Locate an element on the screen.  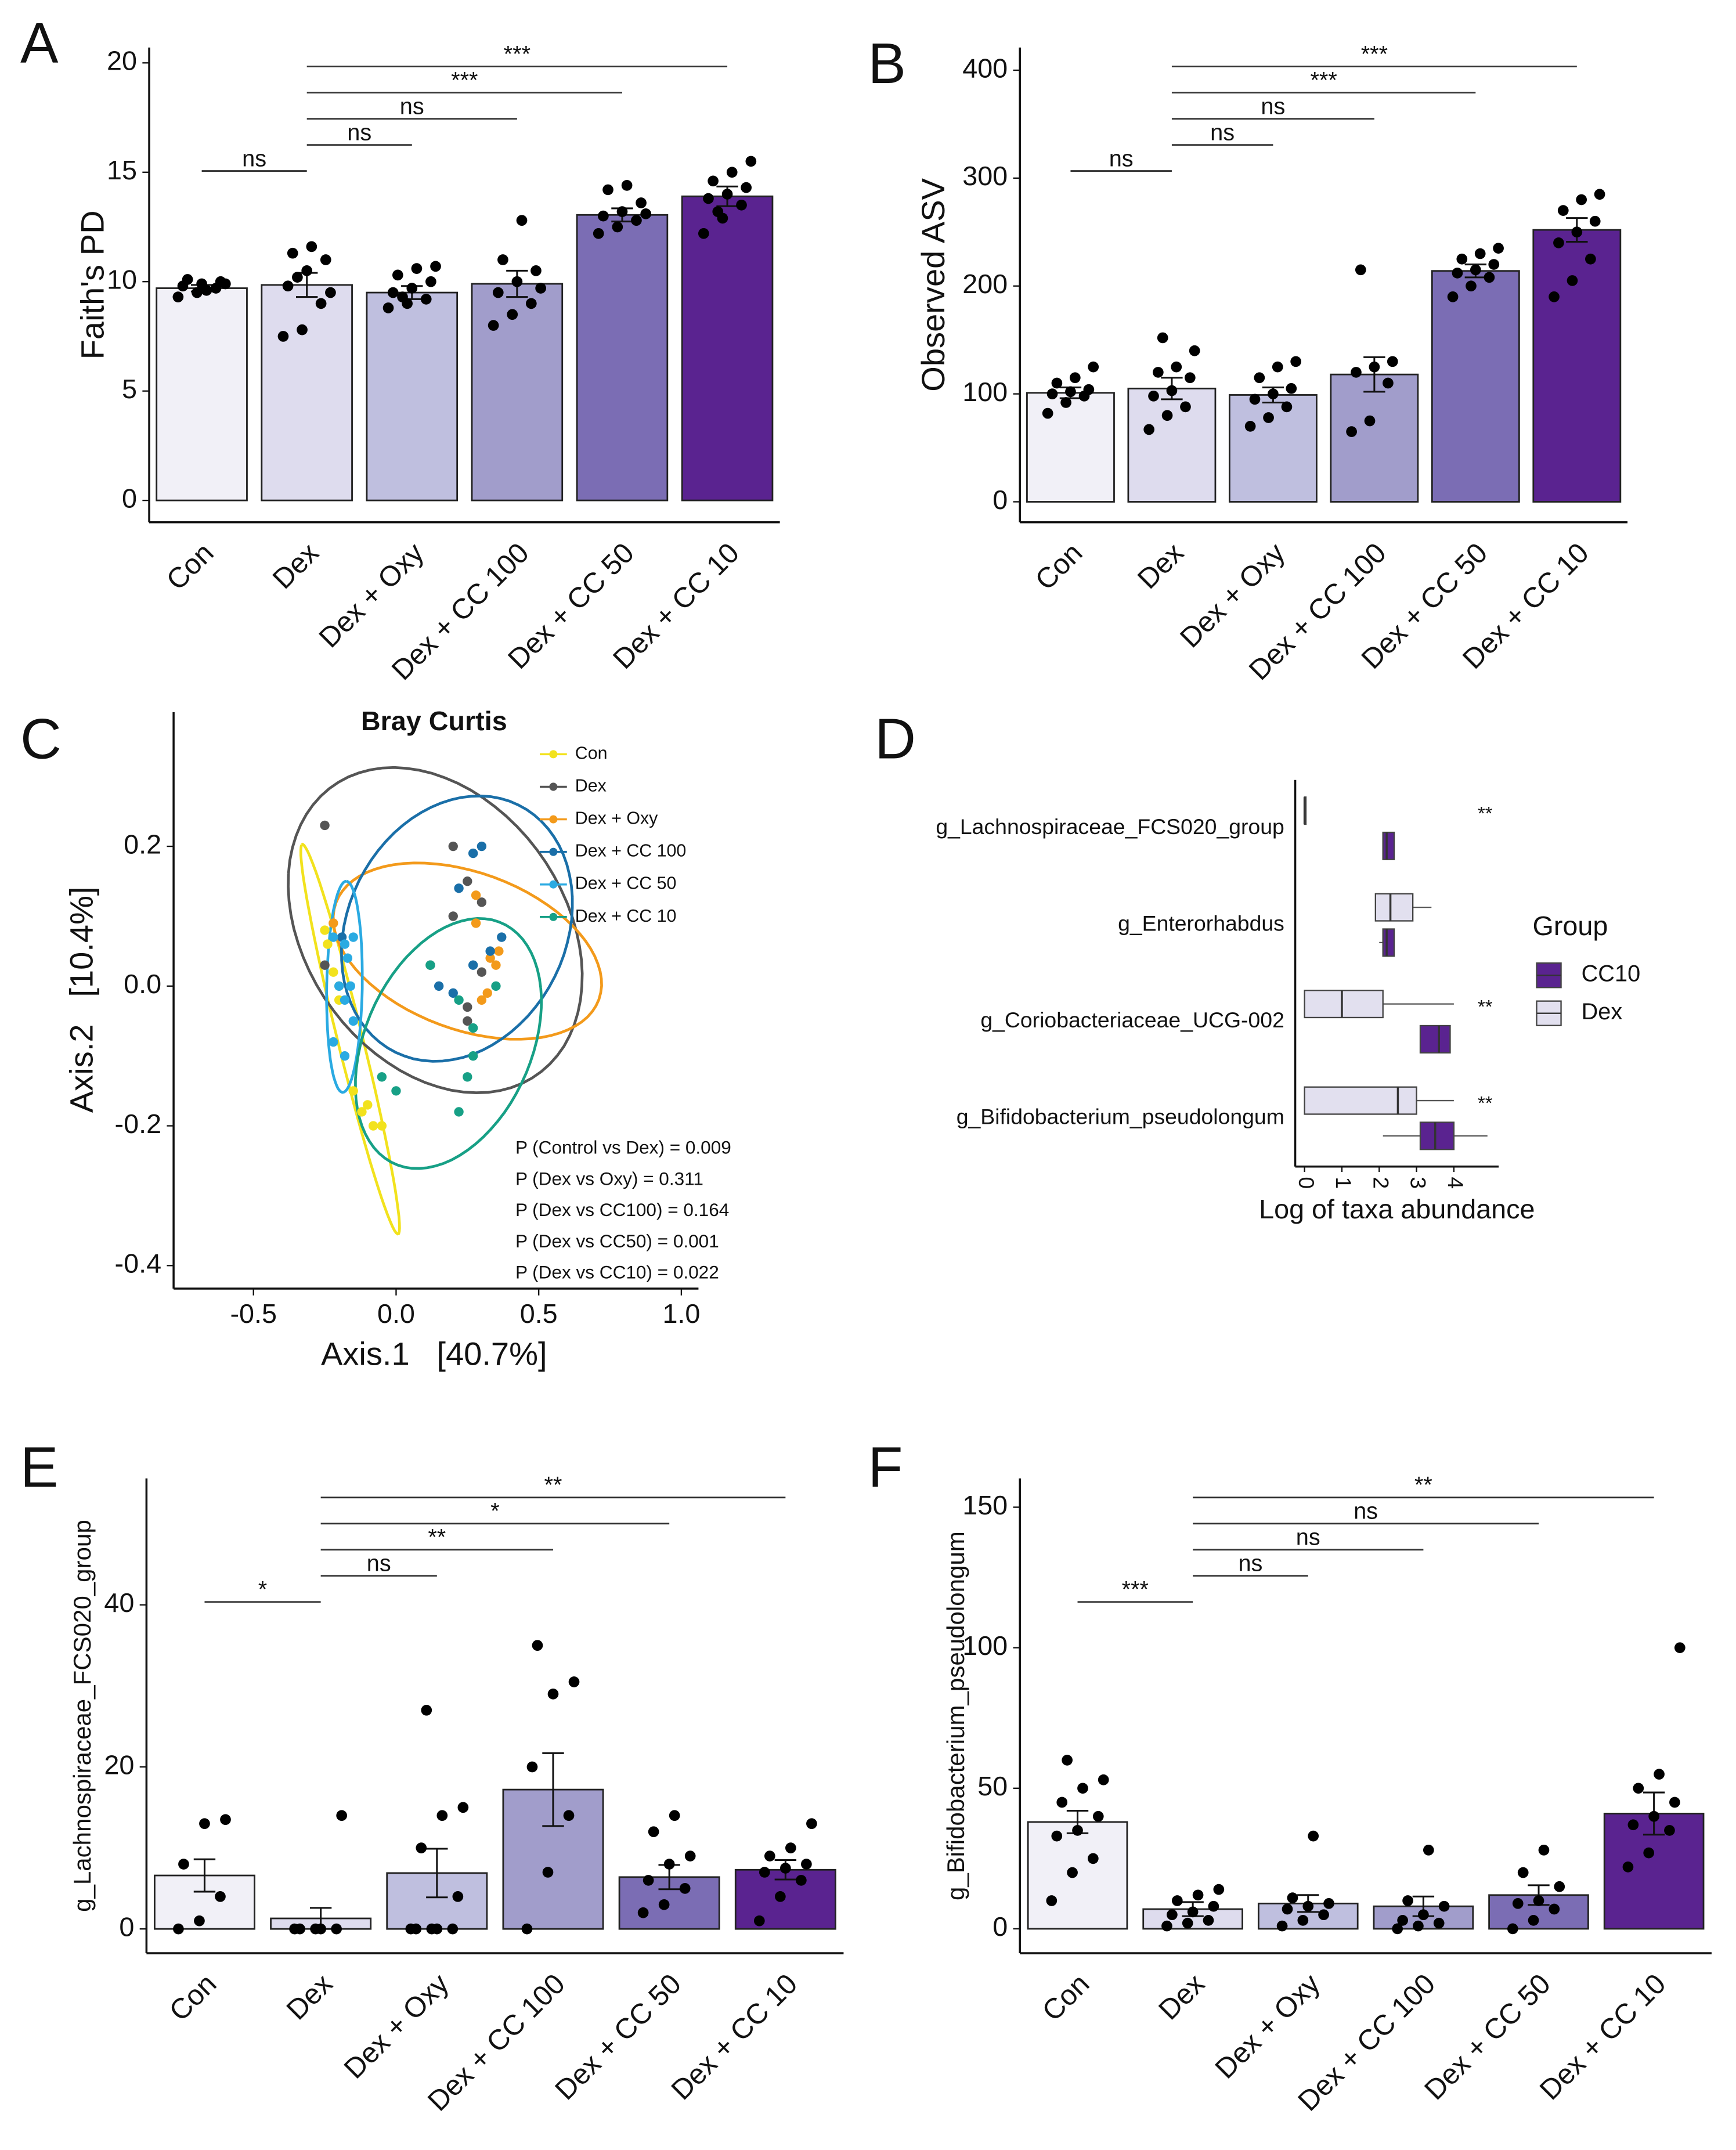
x-tick-label: 0 is located at coordinates (1307, 1183).